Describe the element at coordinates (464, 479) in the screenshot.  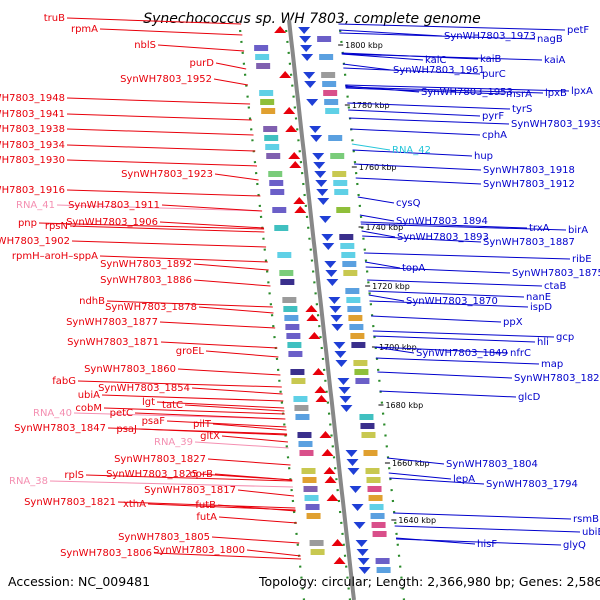
I see `gene-label-right: lepA` at that location.